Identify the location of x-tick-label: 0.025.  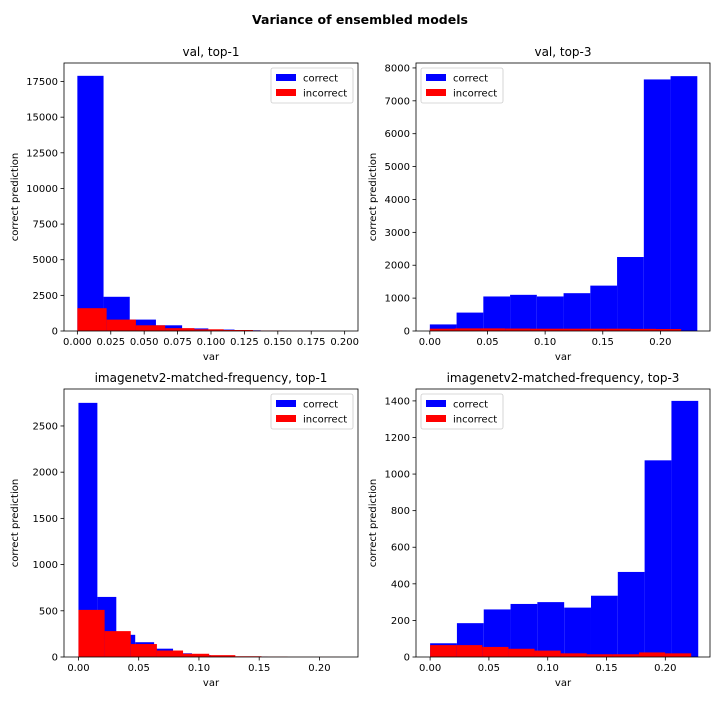
(110, 342).